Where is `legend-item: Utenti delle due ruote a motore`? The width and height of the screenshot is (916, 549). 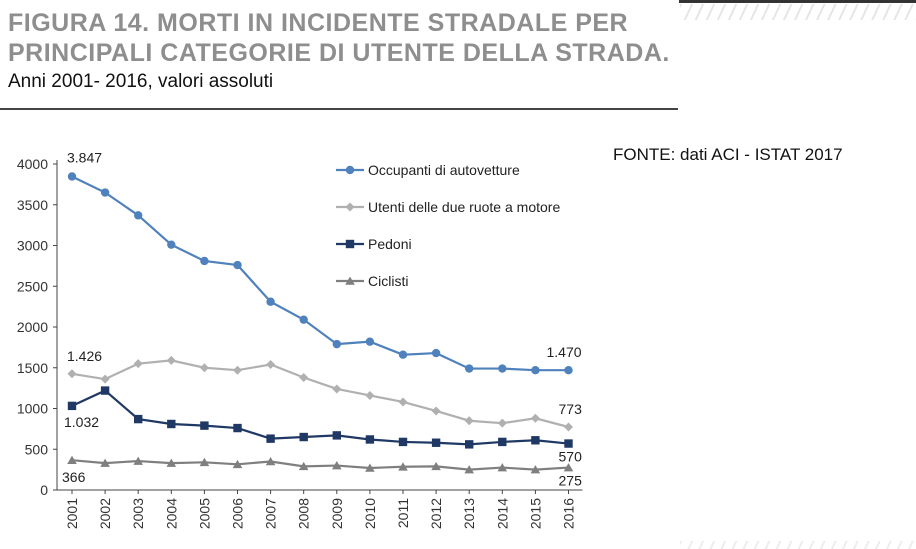
legend-item: Utenti delle due ruote a motore is located at coordinates (448, 207).